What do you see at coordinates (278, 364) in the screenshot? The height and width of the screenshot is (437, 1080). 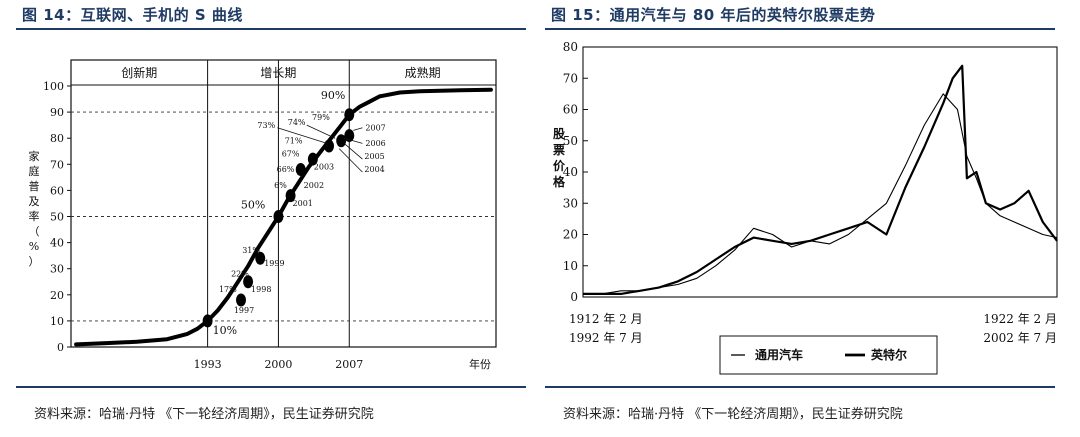 I see `x-tick-label: 2000` at bounding box center [278, 364].